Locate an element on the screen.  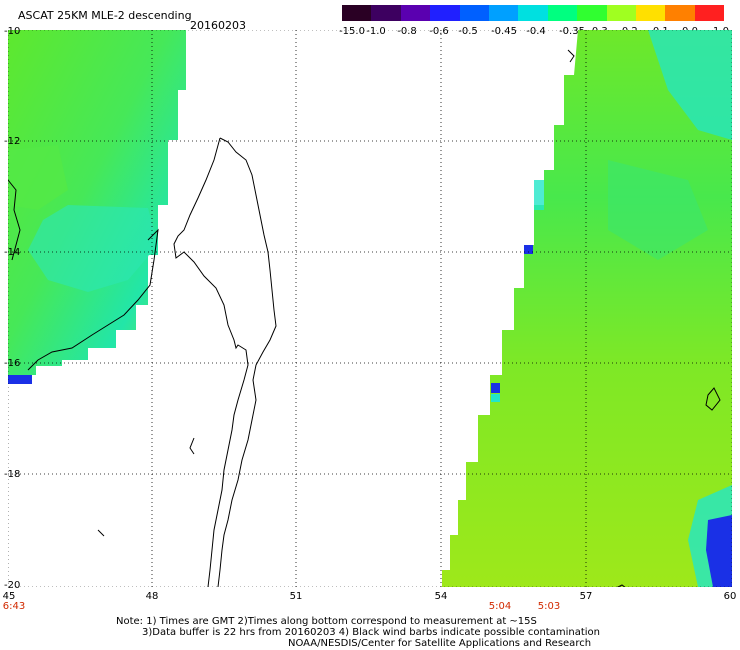
cbar-label: -0.35 is located at coordinates (572, 31).